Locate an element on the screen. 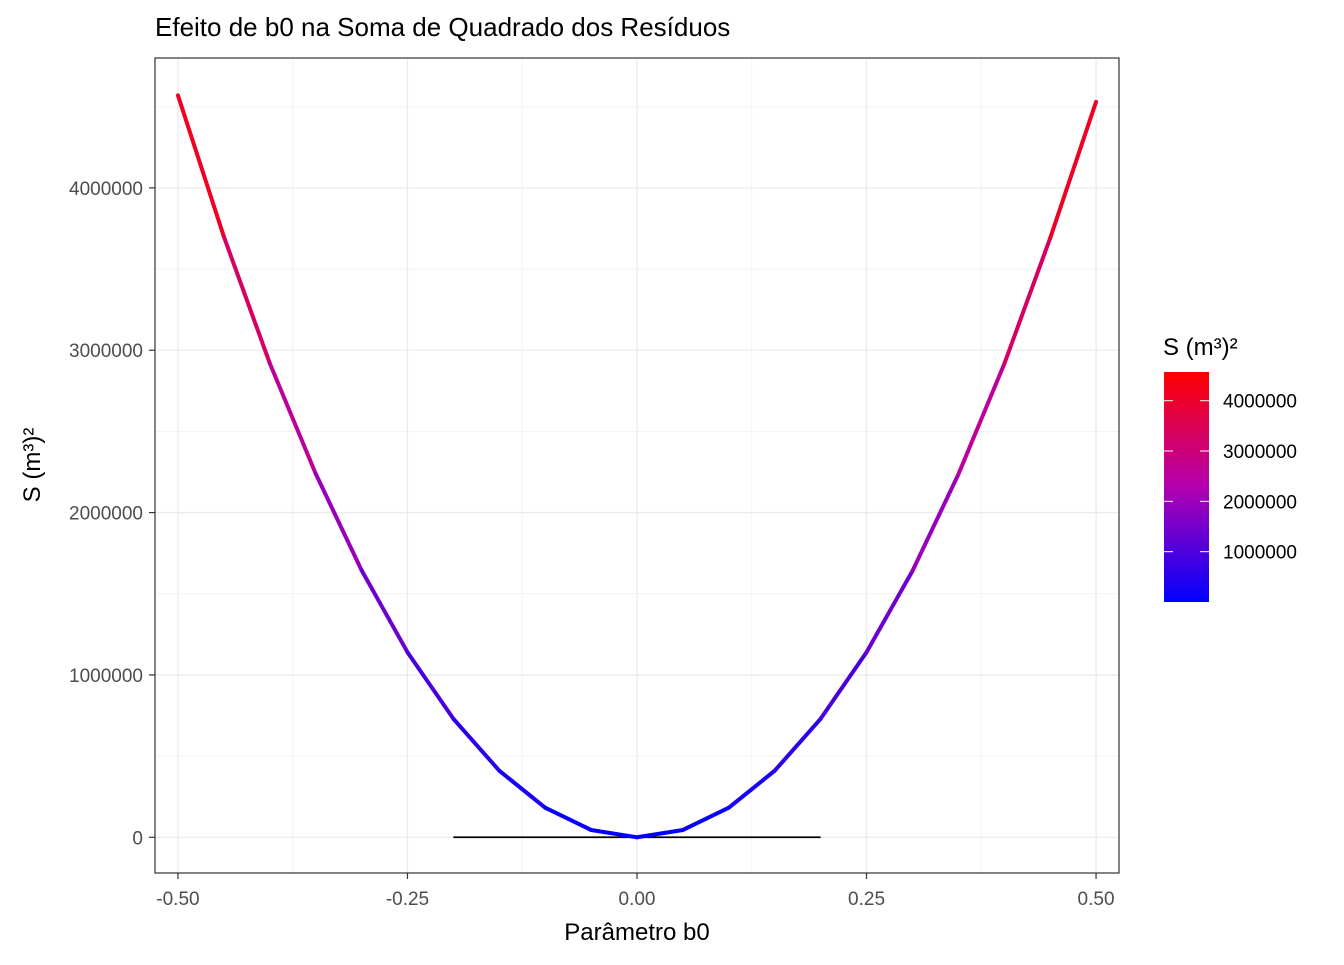  y-tick-label: 0 is located at coordinates (137, 838).